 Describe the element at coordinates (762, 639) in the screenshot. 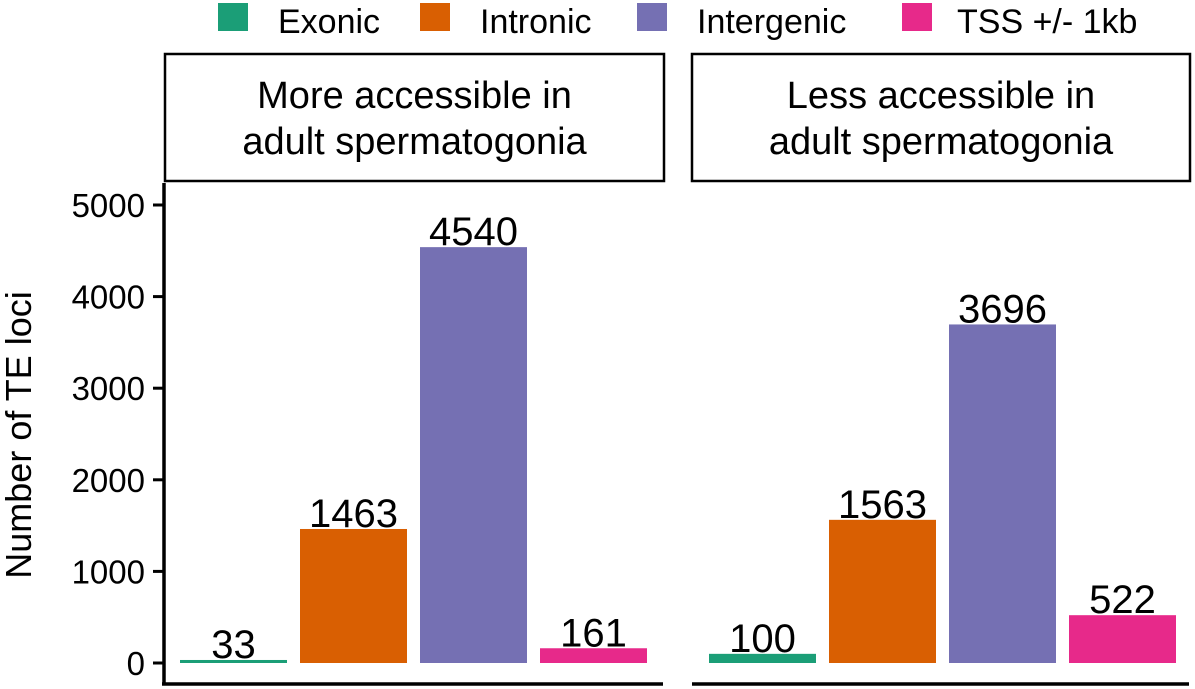

I see `bar-value-label: 100` at that location.